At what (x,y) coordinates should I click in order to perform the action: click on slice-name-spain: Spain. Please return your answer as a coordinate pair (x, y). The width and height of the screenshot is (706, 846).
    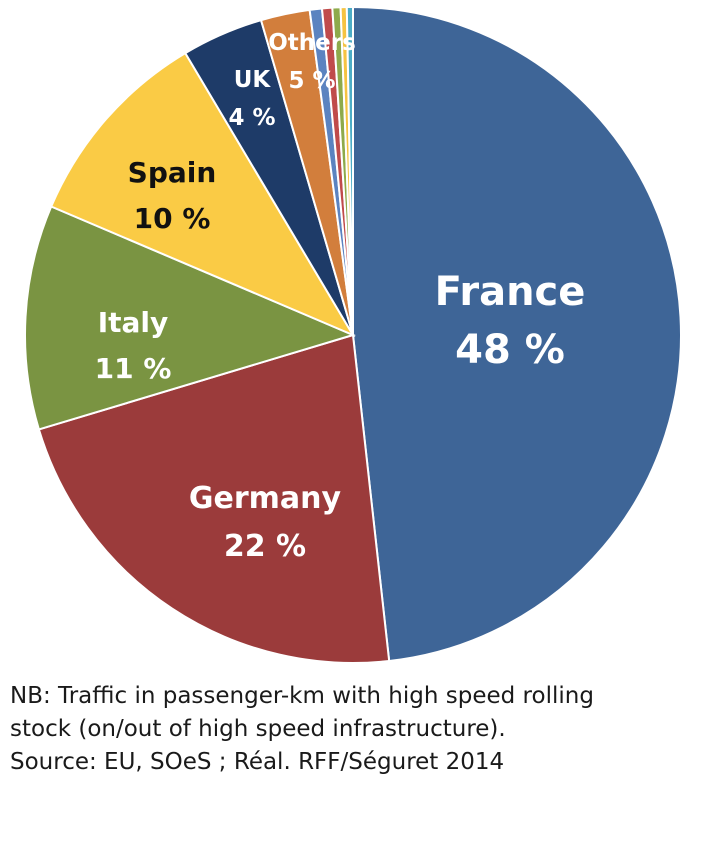
    Looking at the image, I should click on (172, 172).